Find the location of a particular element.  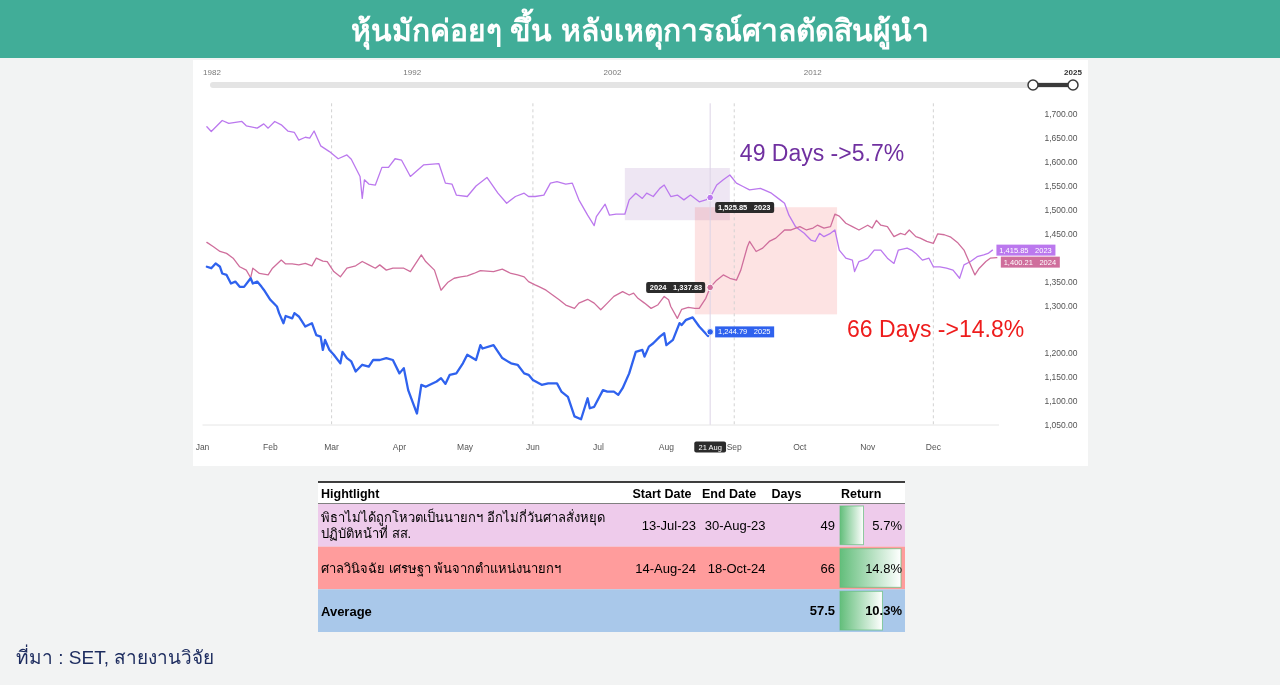

y-tick-label: 1,500.00 is located at coordinates (1061, 209).